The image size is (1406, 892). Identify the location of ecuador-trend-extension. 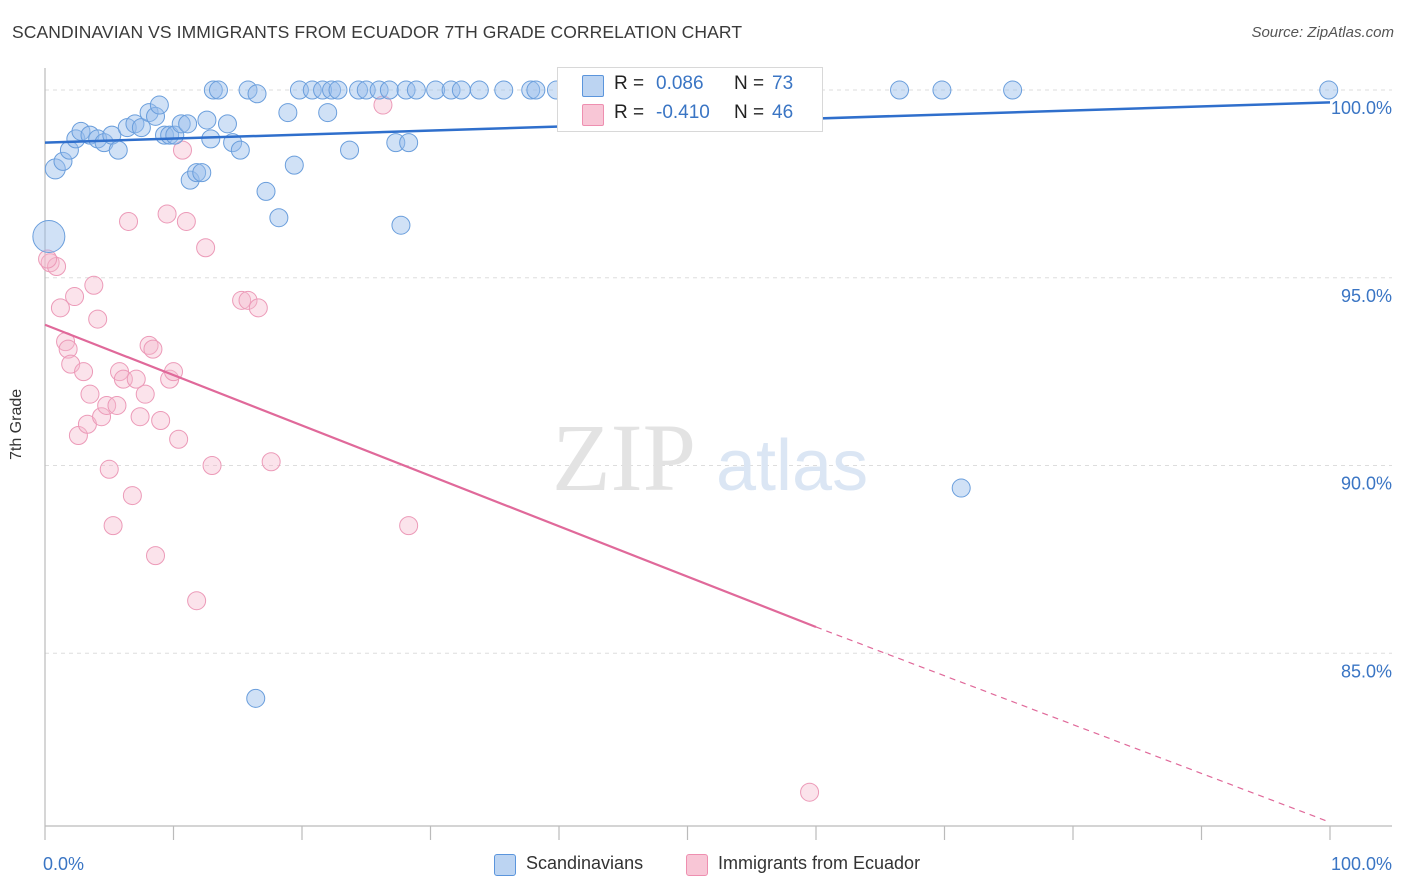
(1073, 724).